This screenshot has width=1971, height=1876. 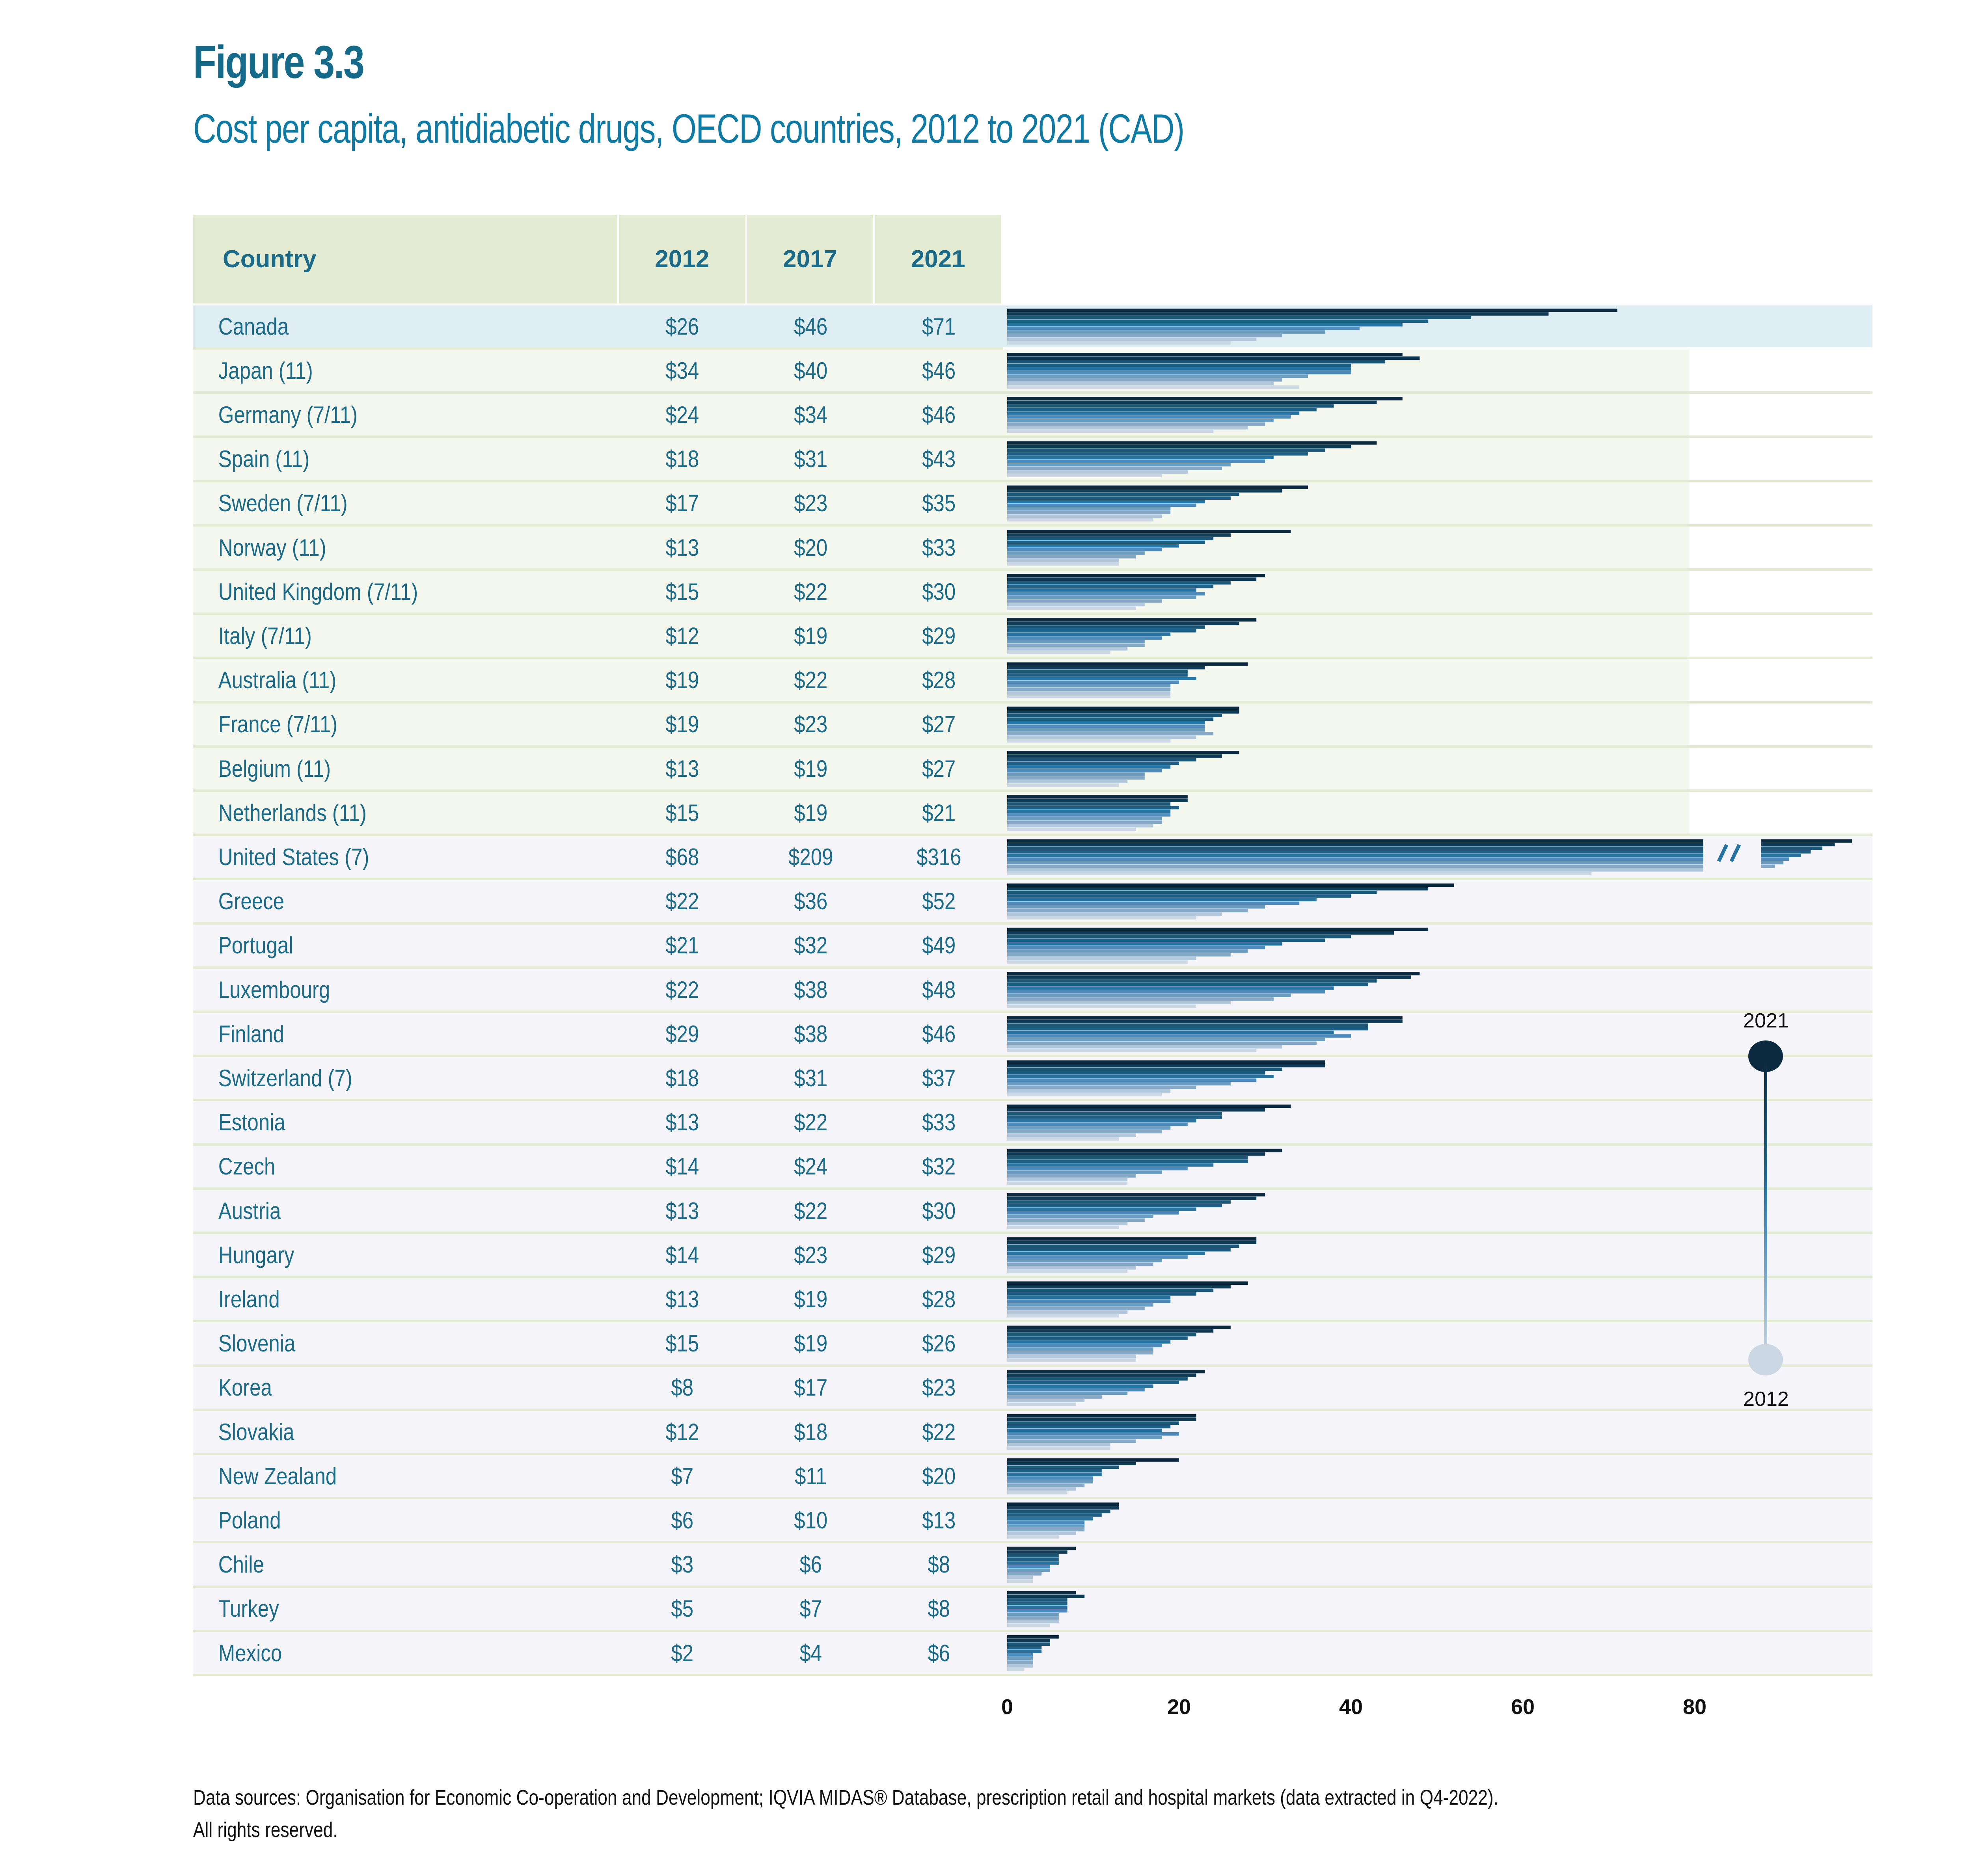 What do you see at coordinates (682, 857) in the screenshot?
I see `value-2012: $68` at bounding box center [682, 857].